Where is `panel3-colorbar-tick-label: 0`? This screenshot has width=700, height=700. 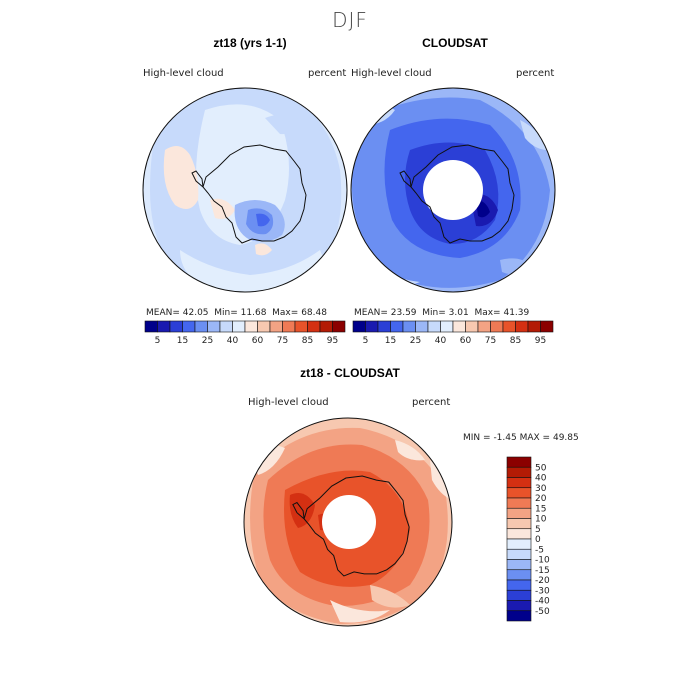 panel3-colorbar-tick-label: 0 is located at coordinates (538, 540).